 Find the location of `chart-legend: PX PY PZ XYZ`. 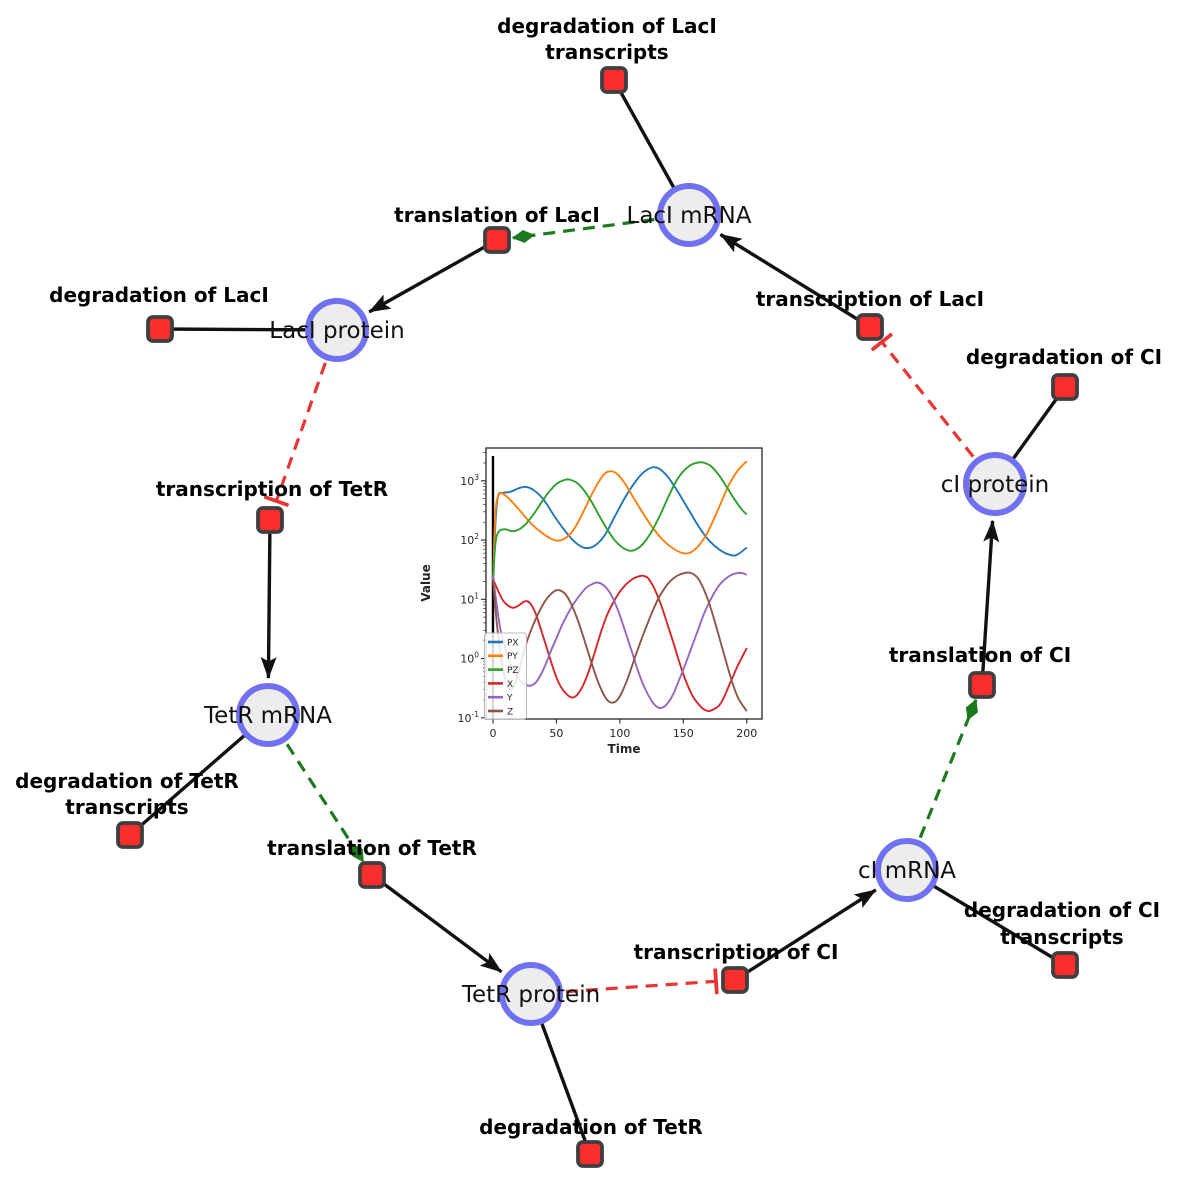

chart-legend: PX PY PZ XYZ is located at coordinates (505, 676).